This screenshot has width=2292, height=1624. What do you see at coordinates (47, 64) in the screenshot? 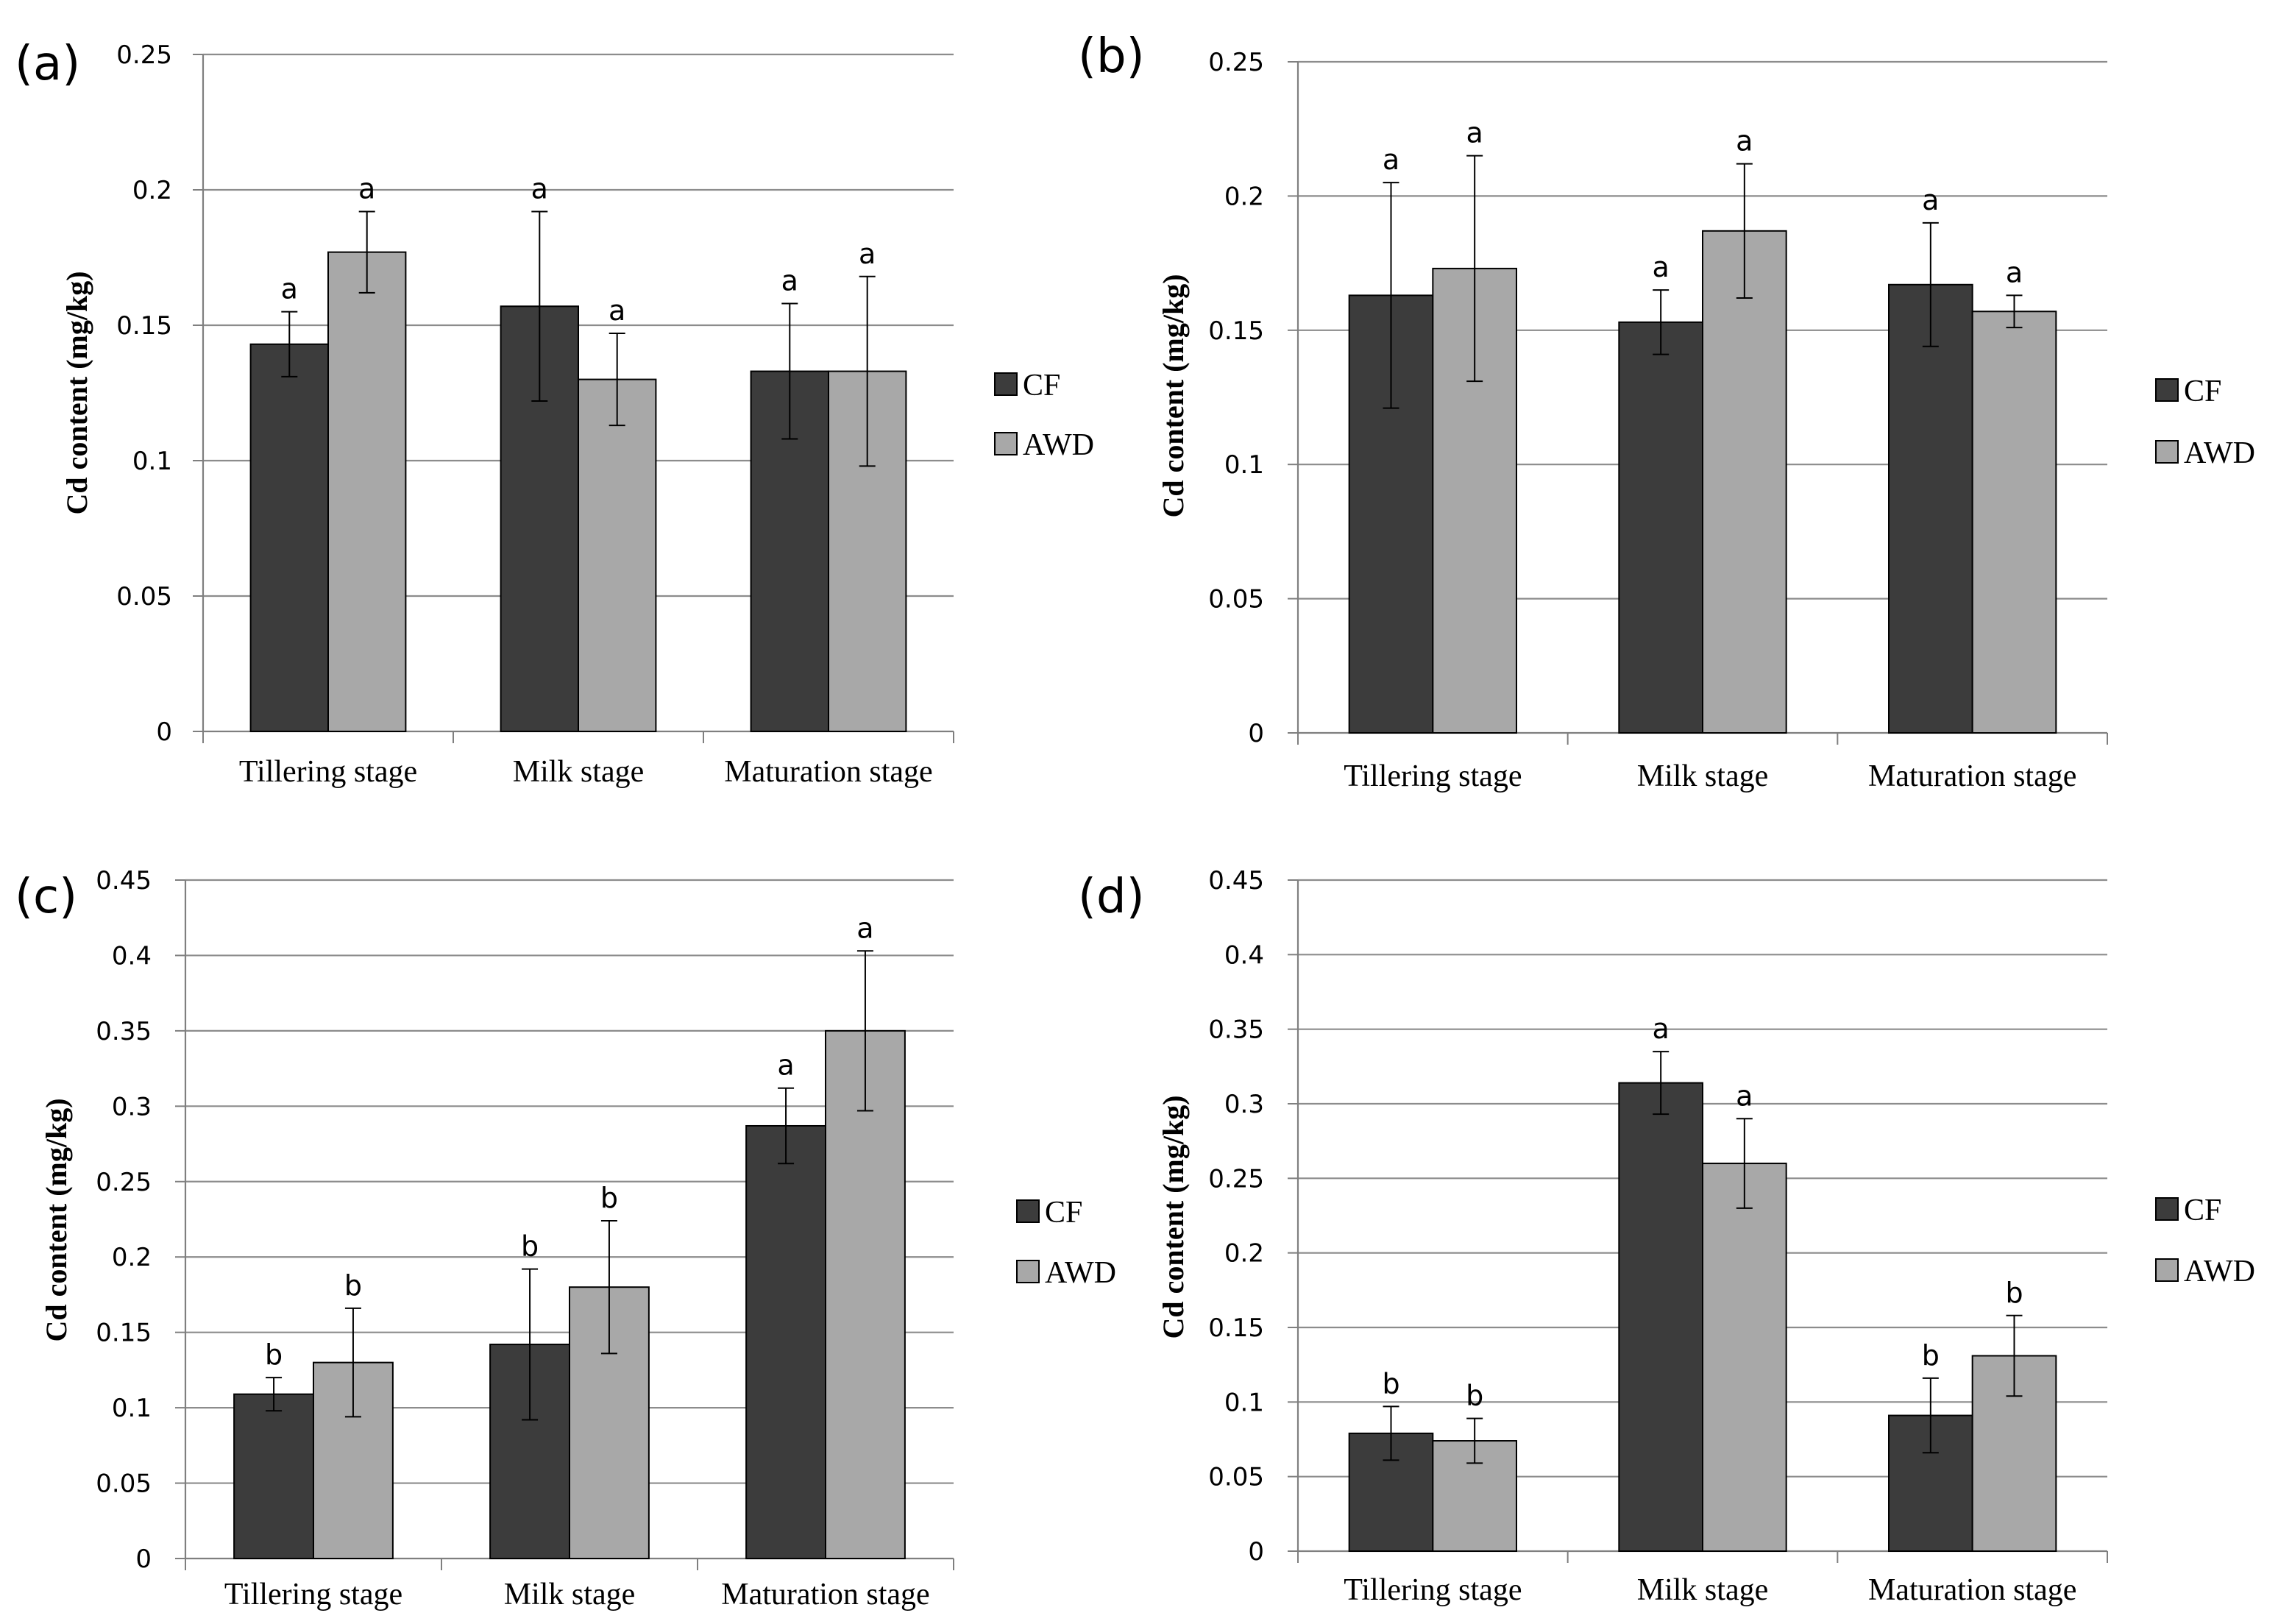
I see `panel-label: (a)` at bounding box center [47, 64].